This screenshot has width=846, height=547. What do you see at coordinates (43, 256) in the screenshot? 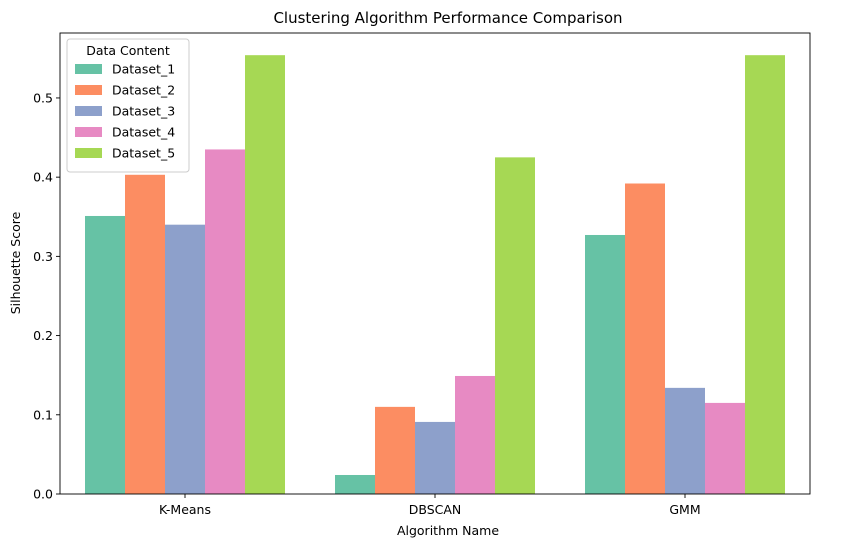
I see `y-tick-label: 0.3` at bounding box center [43, 256].